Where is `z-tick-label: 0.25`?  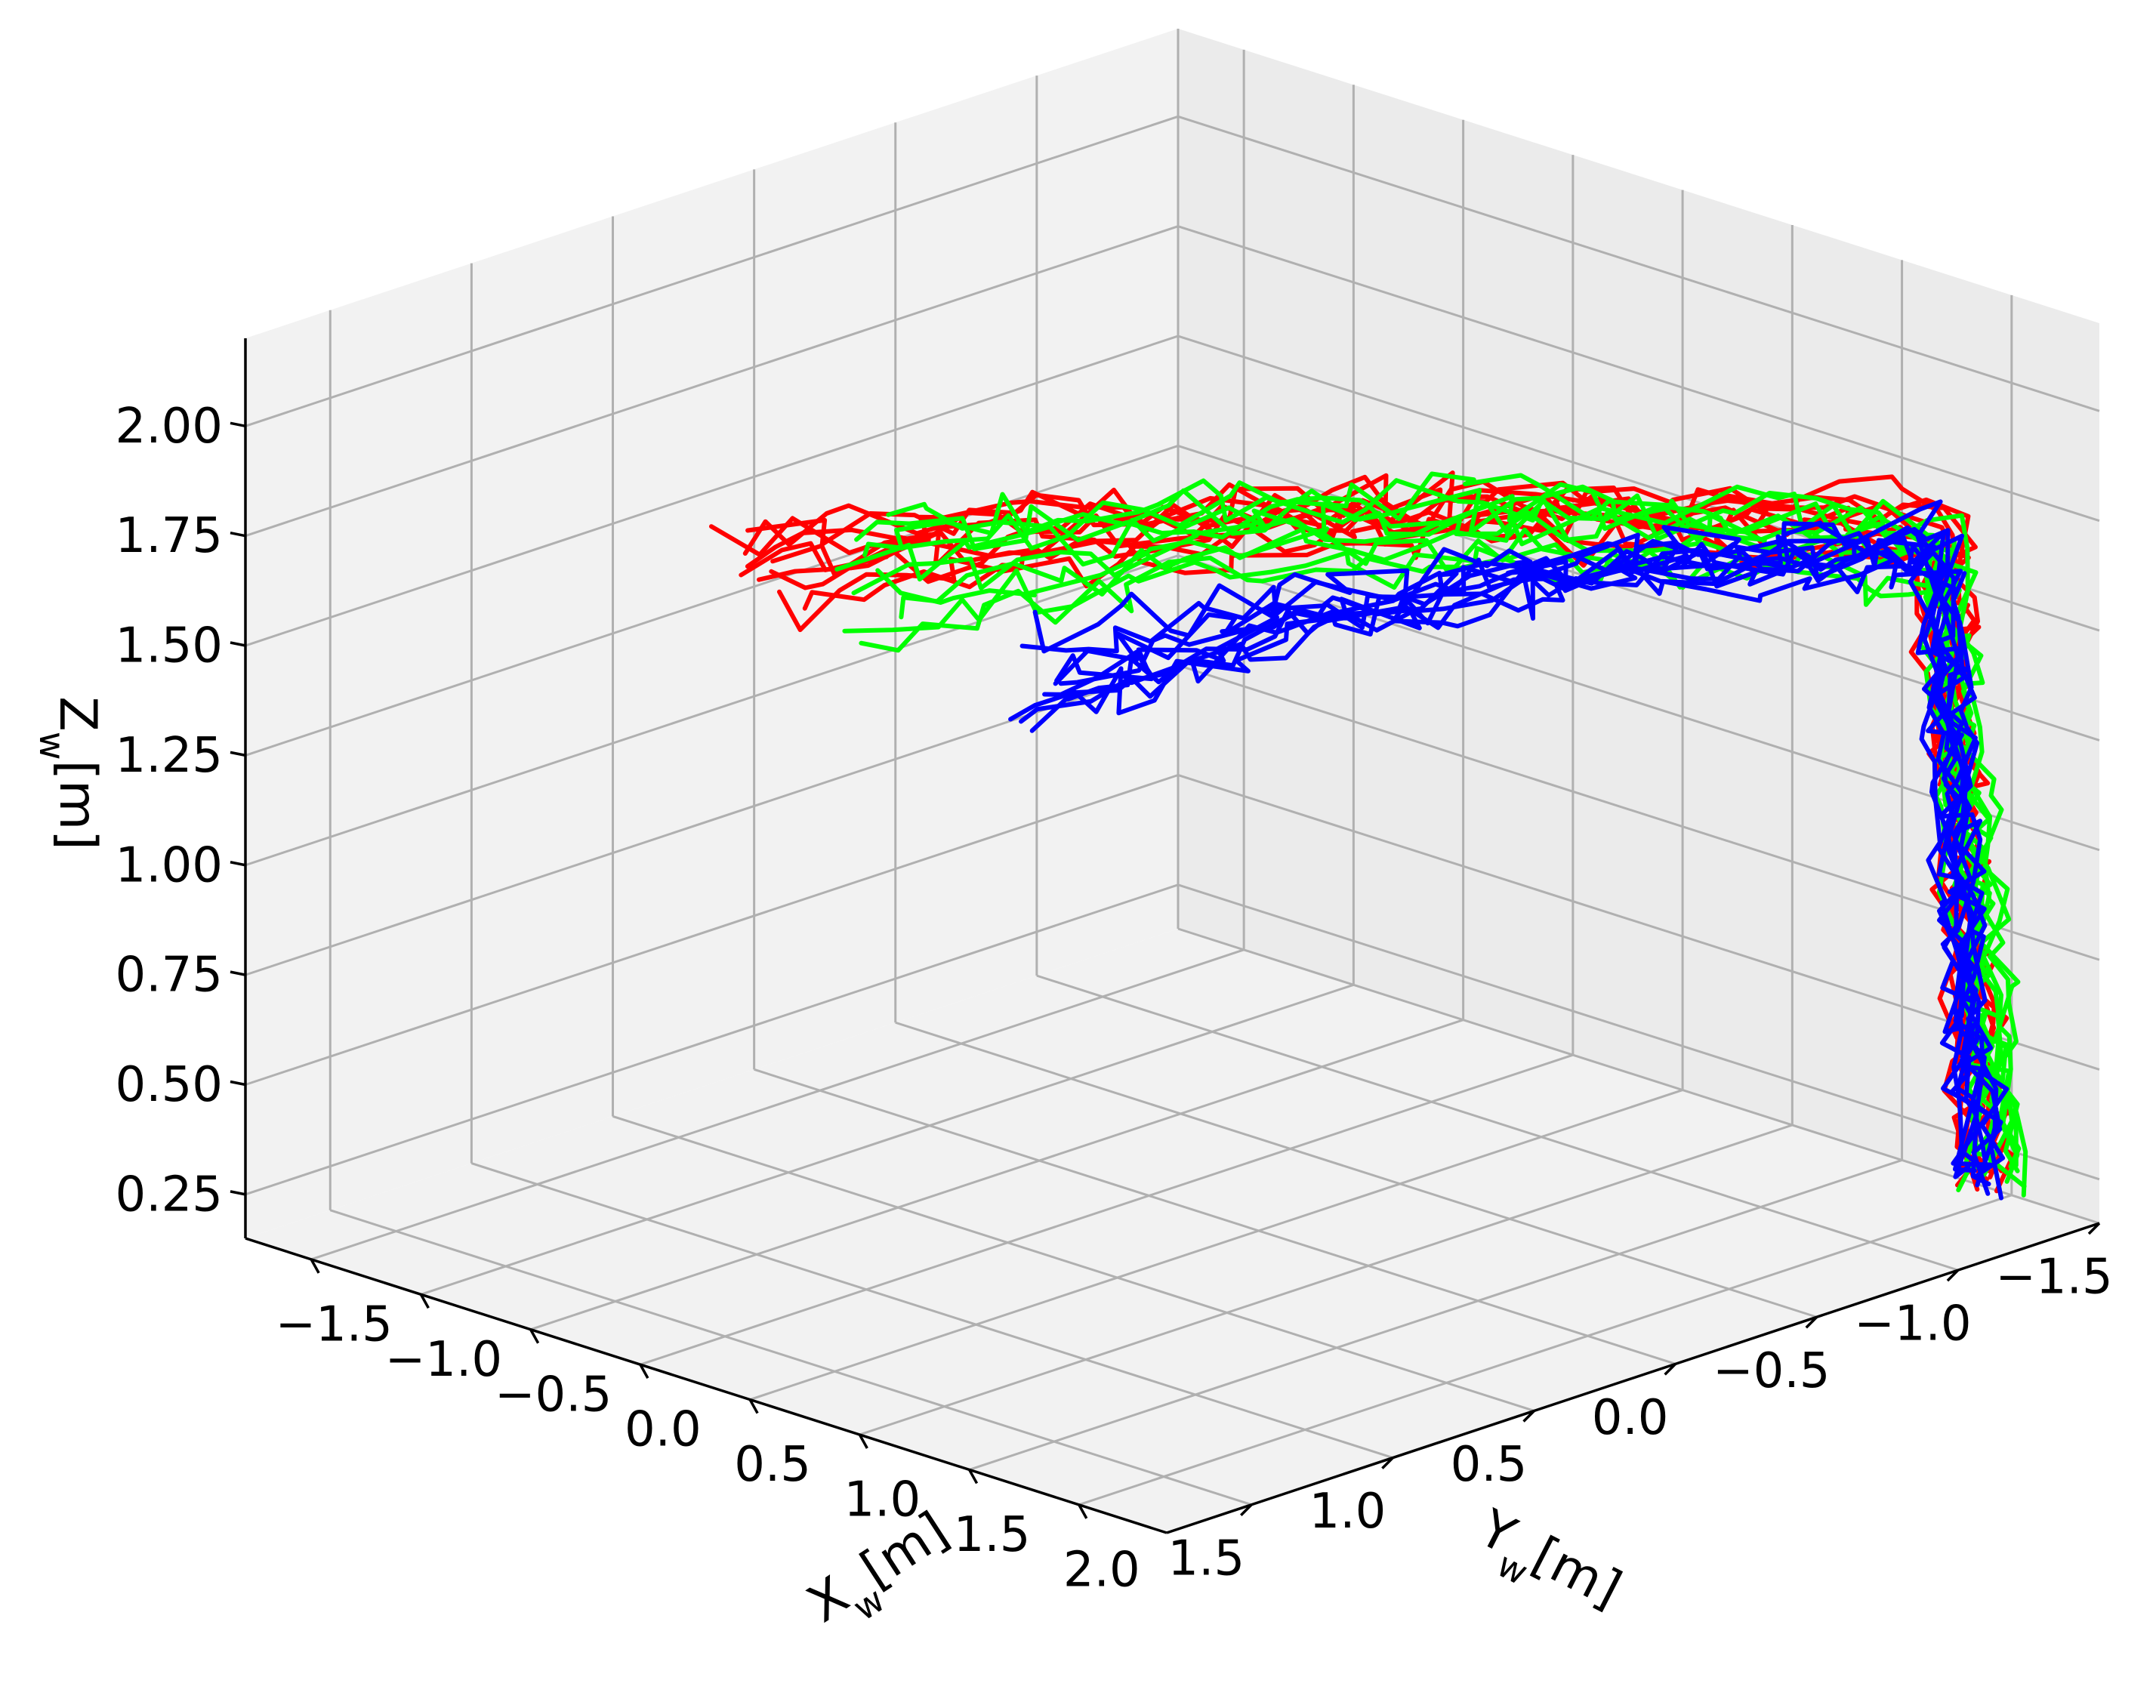 z-tick-label: 0.25 is located at coordinates (170, 1194).